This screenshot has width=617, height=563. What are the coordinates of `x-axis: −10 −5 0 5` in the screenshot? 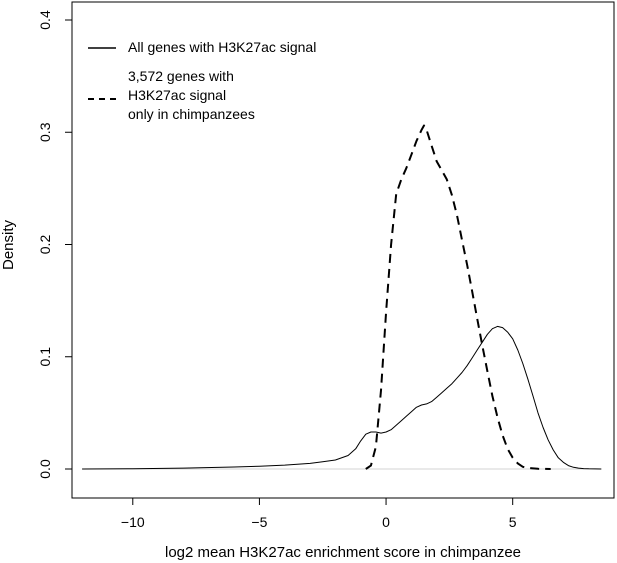 It's located at (319, 513).